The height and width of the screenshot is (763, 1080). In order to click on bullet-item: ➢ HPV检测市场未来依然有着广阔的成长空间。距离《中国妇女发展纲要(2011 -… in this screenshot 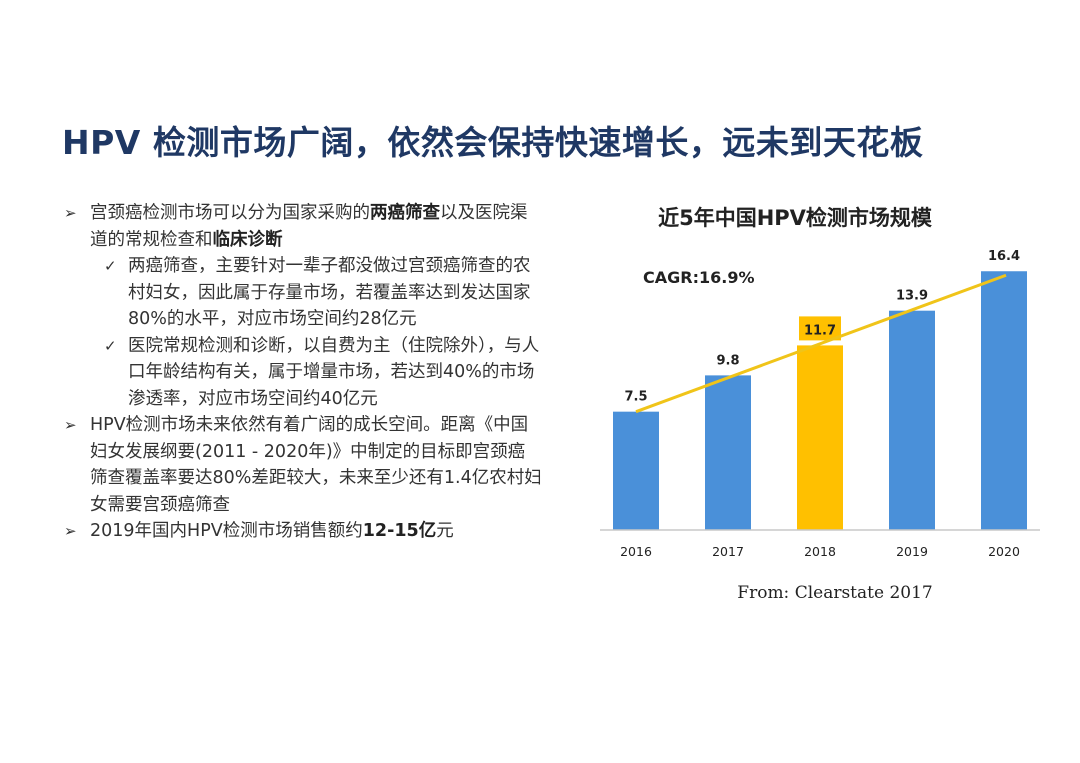, I will do `click(302, 465)`.